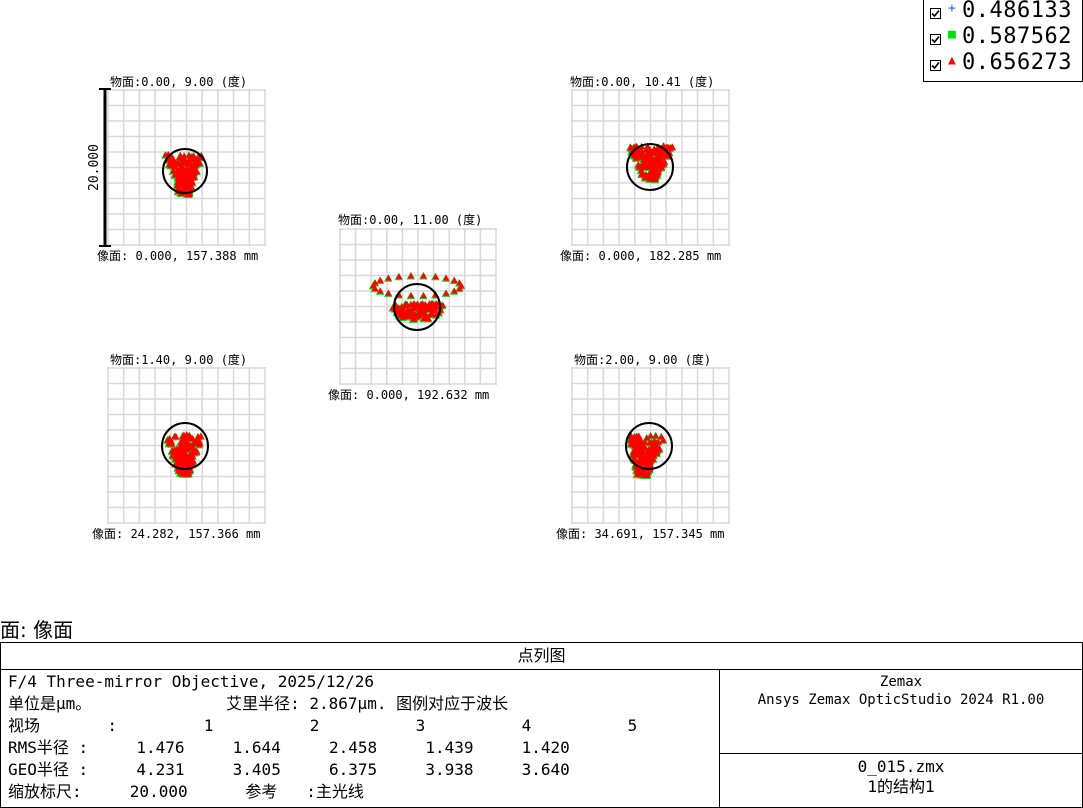 The height and width of the screenshot is (808, 1083). Describe the element at coordinates (719, 738) in the screenshot. I see `info-divider` at that location.